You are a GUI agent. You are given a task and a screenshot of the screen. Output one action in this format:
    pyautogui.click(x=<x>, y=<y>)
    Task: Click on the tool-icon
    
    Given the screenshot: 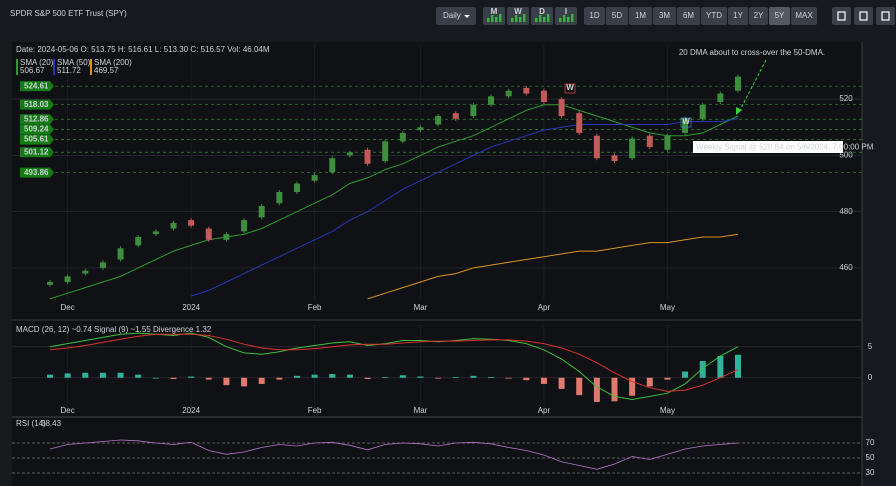 What is the action you would take?
    pyautogui.click(x=841, y=16)
    